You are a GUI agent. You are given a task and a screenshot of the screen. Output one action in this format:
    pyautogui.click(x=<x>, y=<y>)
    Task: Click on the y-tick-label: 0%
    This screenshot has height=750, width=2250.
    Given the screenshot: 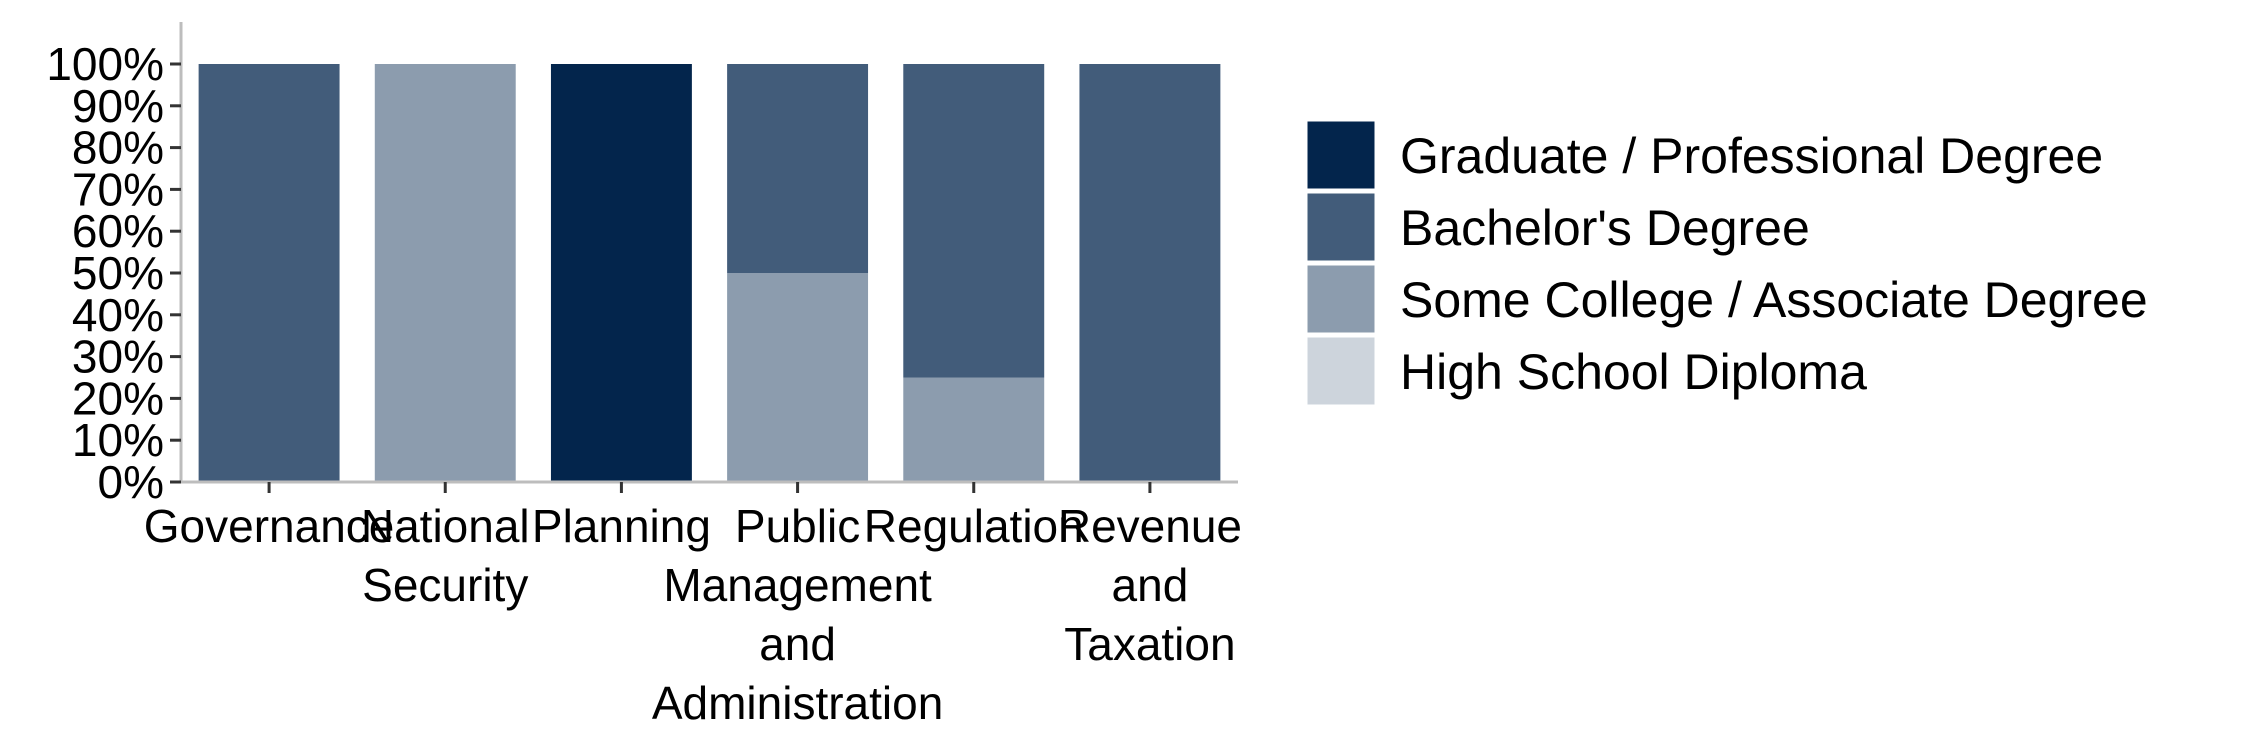 What is the action you would take?
    pyautogui.click(x=131, y=482)
    